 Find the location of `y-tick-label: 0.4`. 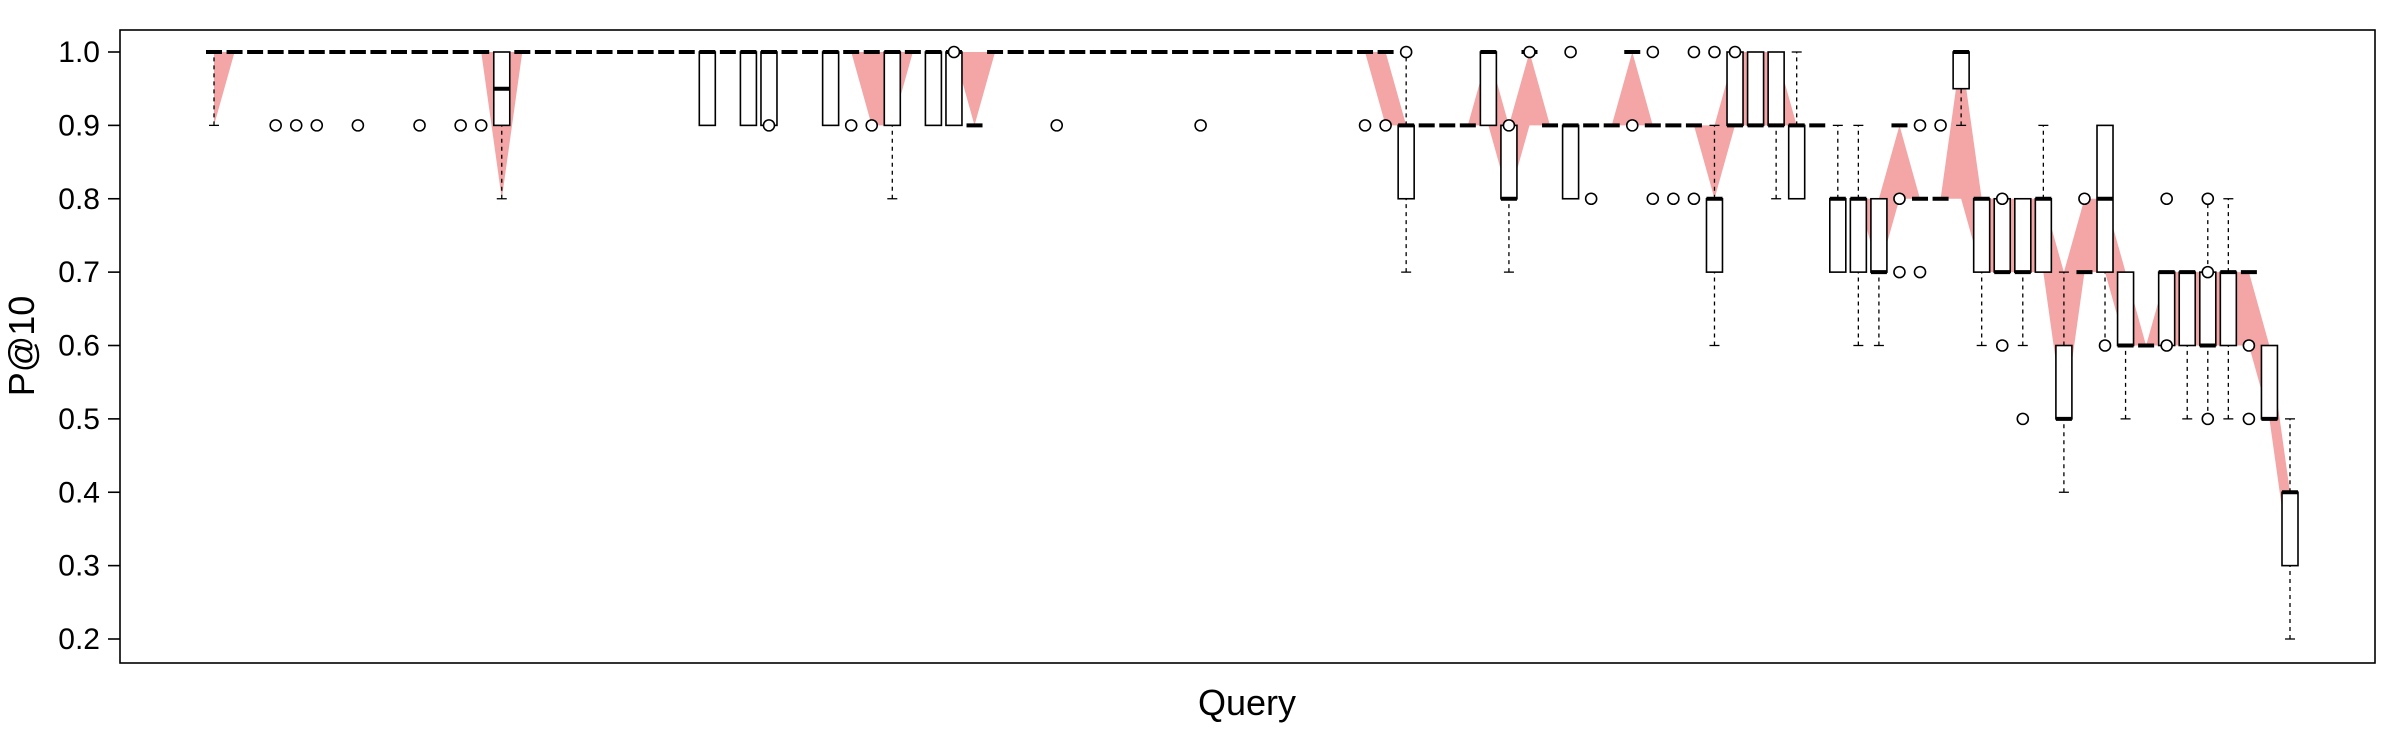

y-tick-label: 0.4 is located at coordinates (79, 492).